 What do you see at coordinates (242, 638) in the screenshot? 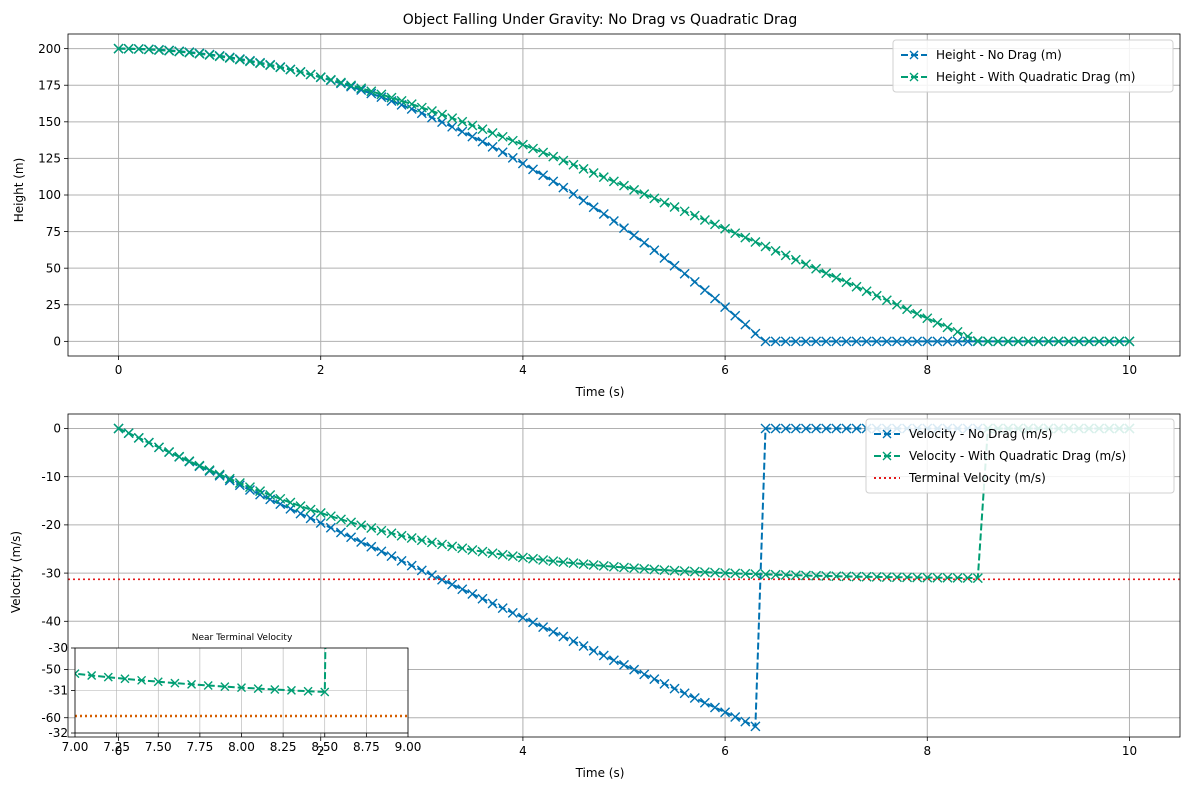
I see `inset-title: Near Terminal Velocity` at bounding box center [242, 638].